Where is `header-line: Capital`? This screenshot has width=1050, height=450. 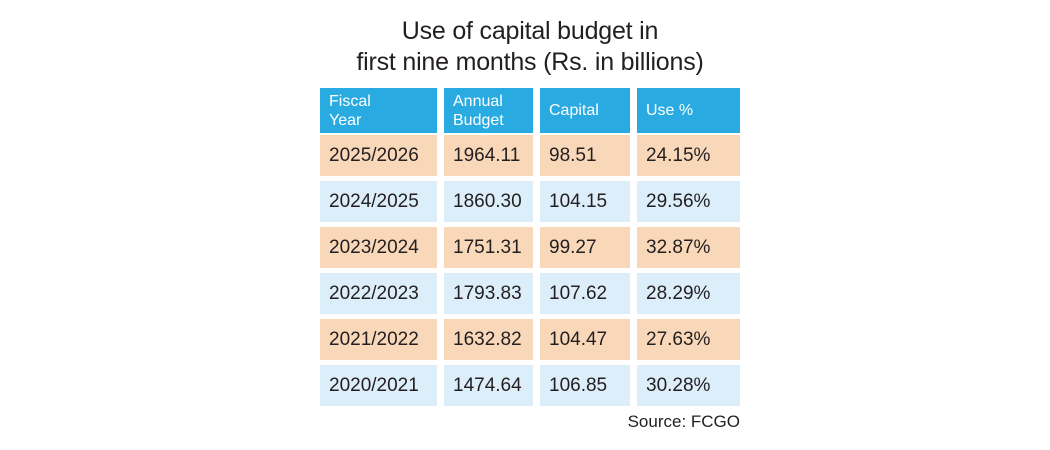 header-line: Capital is located at coordinates (574, 110).